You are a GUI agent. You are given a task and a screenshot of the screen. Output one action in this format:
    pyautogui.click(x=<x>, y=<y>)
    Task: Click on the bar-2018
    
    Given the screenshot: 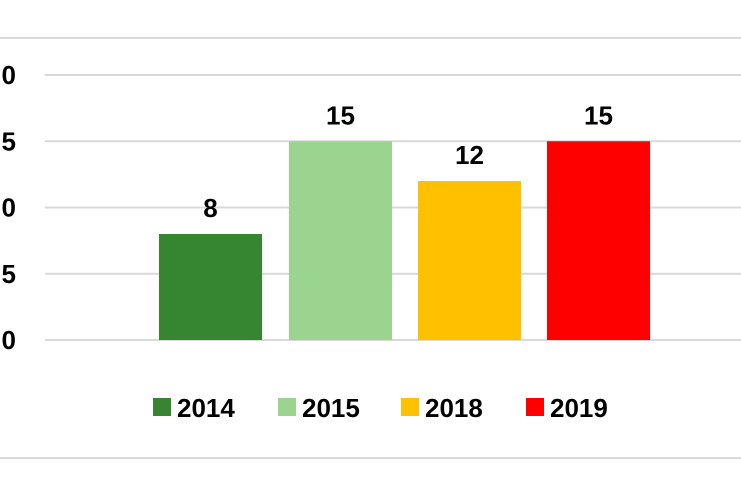 What is the action you would take?
    pyautogui.click(x=469, y=260)
    